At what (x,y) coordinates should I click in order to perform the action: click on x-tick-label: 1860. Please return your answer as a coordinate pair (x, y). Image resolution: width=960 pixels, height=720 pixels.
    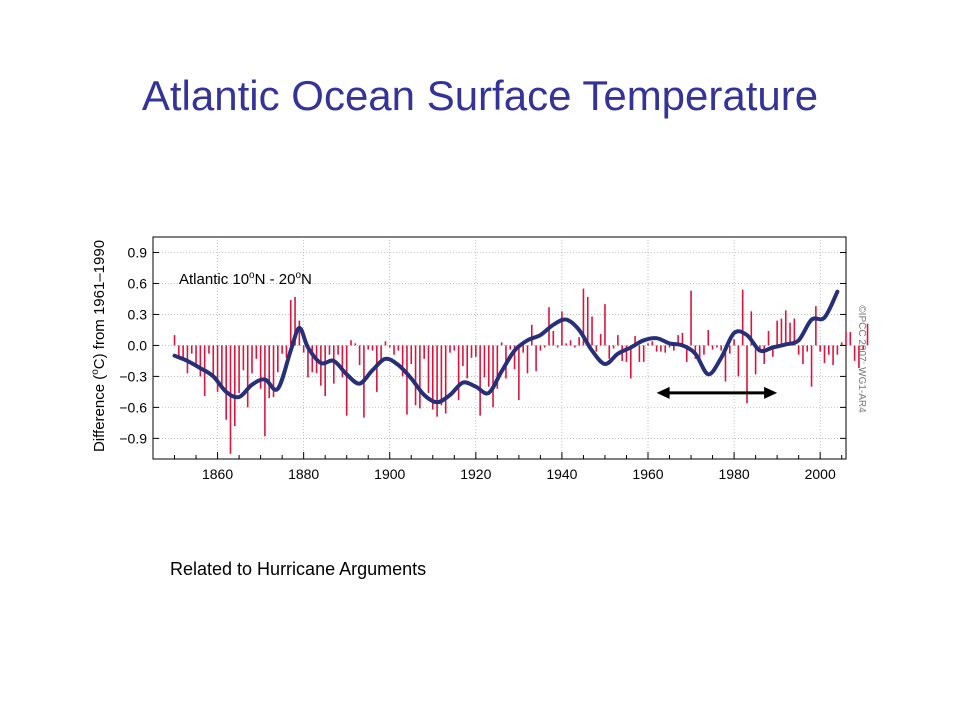
    Looking at the image, I should click on (217, 474).